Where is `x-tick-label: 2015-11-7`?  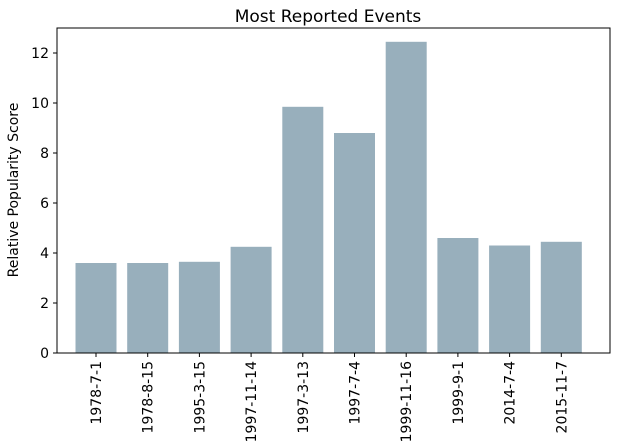
x-tick-label: 2015-11-7 is located at coordinates (562, 397).